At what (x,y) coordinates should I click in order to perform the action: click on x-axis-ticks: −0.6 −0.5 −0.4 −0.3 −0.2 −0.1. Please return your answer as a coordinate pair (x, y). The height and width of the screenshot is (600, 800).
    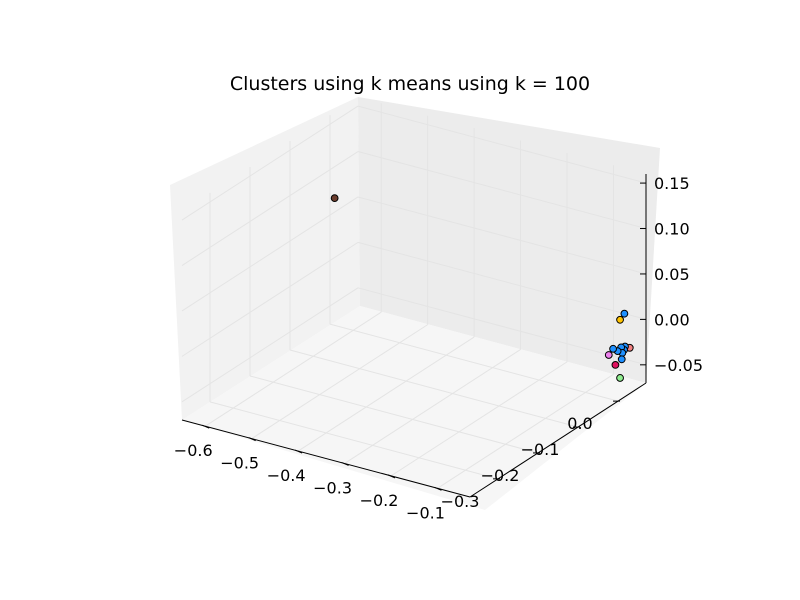
    Looking at the image, I should click on (309, 473).